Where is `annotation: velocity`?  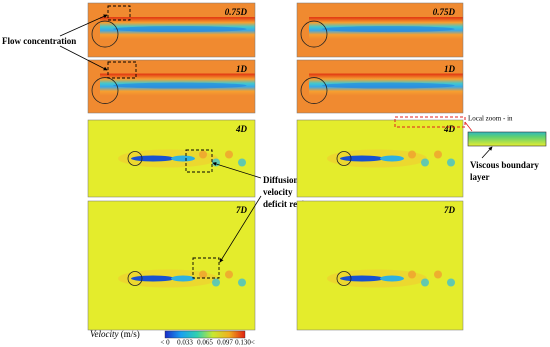
annotation: velocity is located at coordinates (278, 192).